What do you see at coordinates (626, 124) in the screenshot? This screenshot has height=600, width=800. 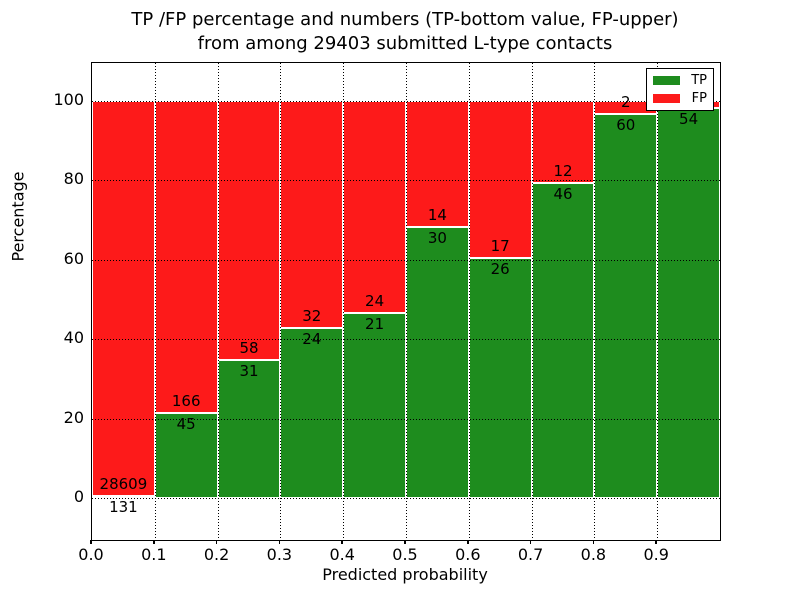 I see `tp-count-label: 60` at bounding box center [626, 124].